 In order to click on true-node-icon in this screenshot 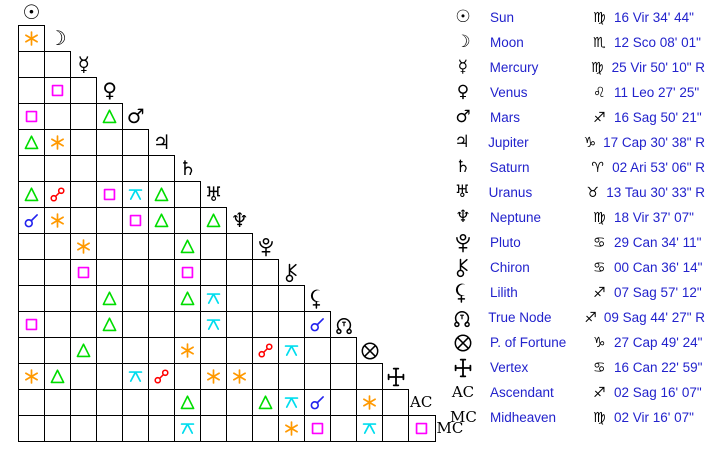, I will do `click(462, 318)`.